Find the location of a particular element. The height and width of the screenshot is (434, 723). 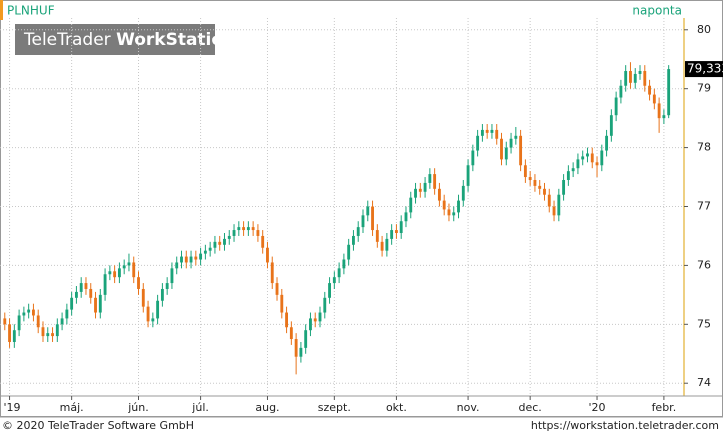

x-tick-label: '19 is located at coordinates (11, 407).